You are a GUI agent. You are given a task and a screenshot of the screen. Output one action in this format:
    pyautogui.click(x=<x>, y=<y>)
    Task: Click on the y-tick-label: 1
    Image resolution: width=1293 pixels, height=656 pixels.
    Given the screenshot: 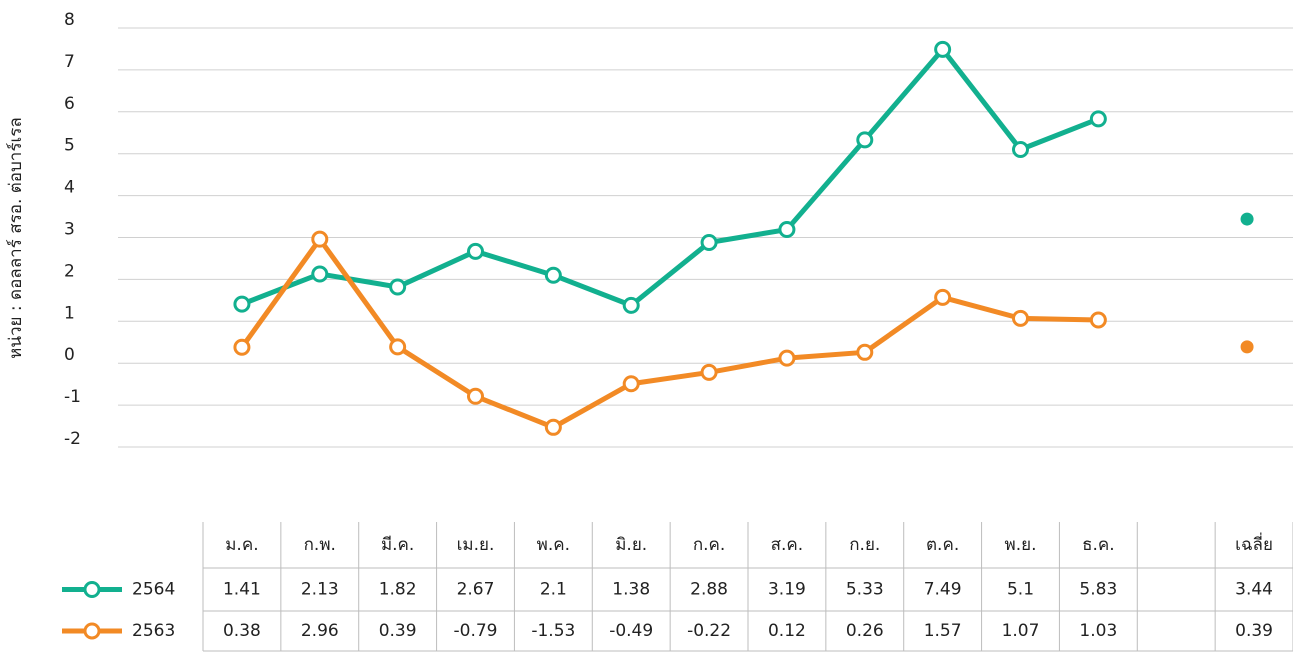 What is the action you would take?
    pyautogui.click(x=69, y=313)
    